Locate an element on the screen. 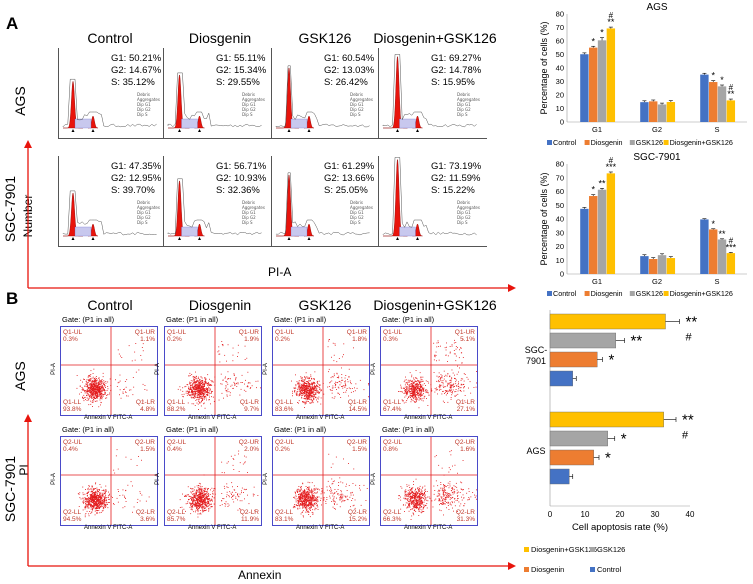  scatter-plot: Q1-UL 0.3% Q1-UR 1.1% Q1-LL 93.8% Q1-LR 4.8% is located at coordinates (109, 371).